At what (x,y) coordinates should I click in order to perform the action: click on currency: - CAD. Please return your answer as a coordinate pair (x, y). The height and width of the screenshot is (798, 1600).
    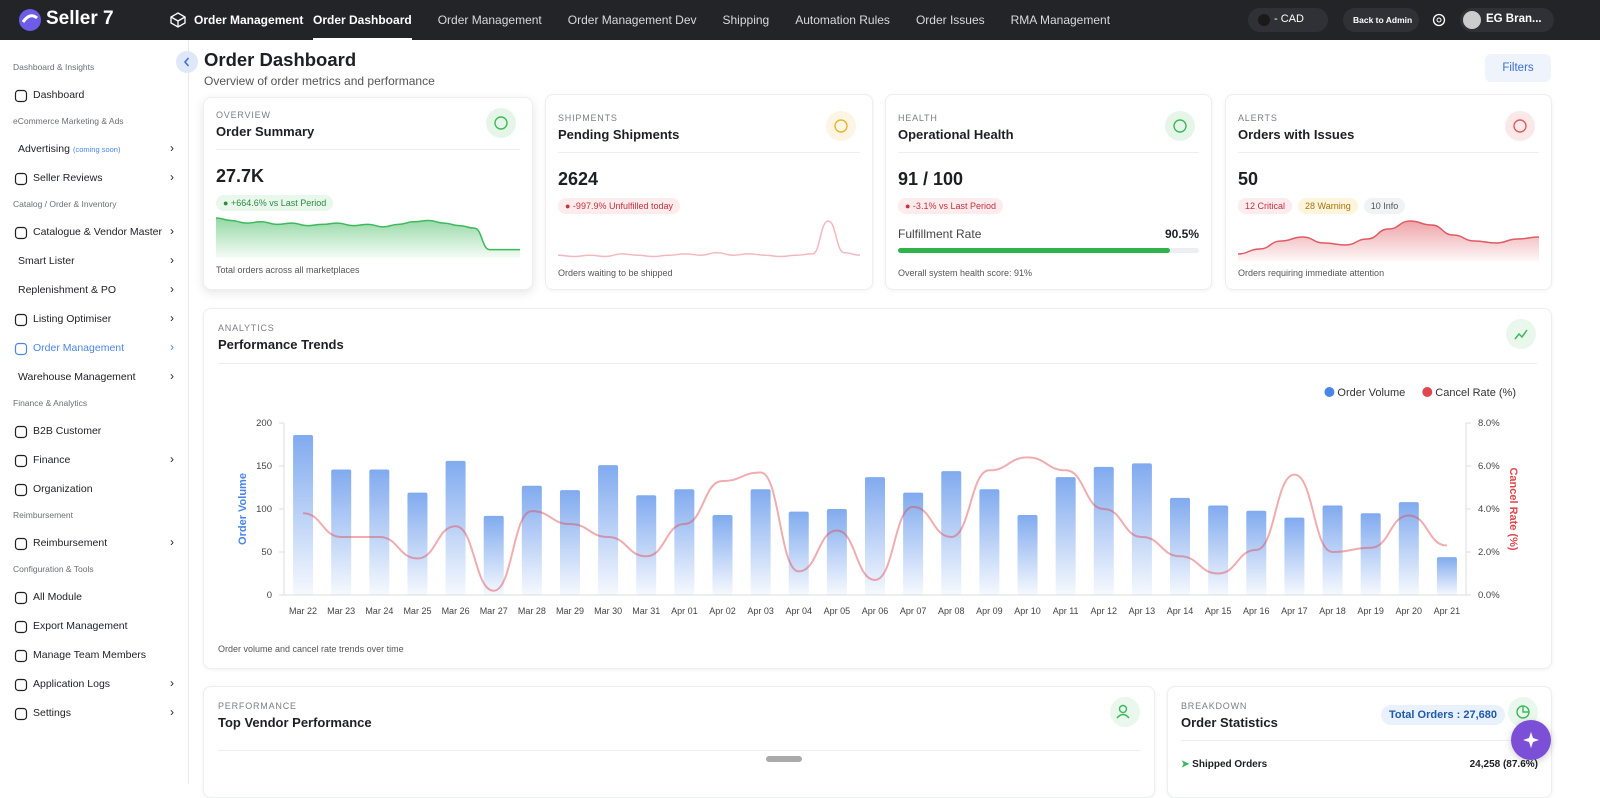
    Looking at the image, I should click on (1289, 19).